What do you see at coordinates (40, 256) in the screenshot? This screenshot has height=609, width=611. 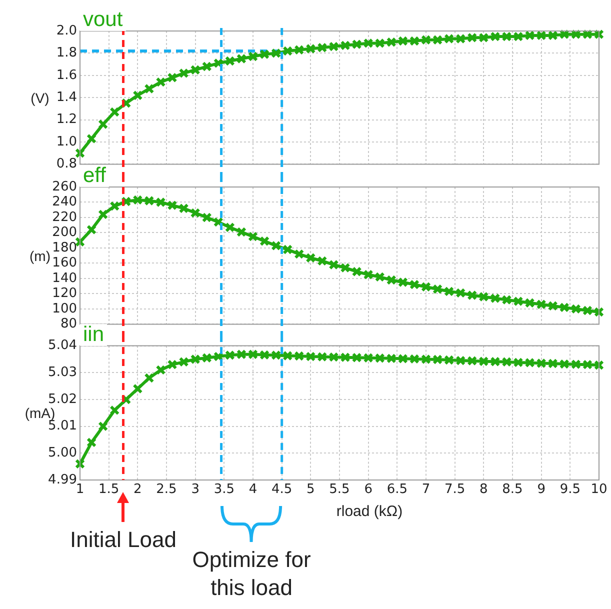 I see `y-axis-title: (m)` at bounding box center [40, 256].